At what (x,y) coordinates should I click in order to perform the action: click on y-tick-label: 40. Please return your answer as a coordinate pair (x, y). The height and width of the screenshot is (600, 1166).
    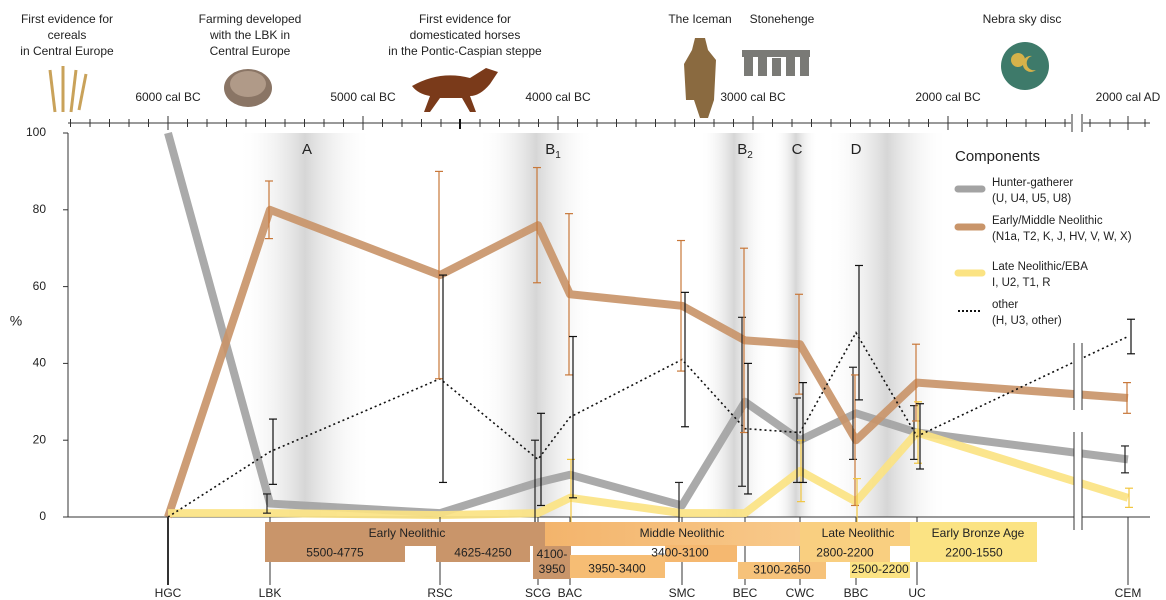
    Looking at the image, I should click on (40, 363).